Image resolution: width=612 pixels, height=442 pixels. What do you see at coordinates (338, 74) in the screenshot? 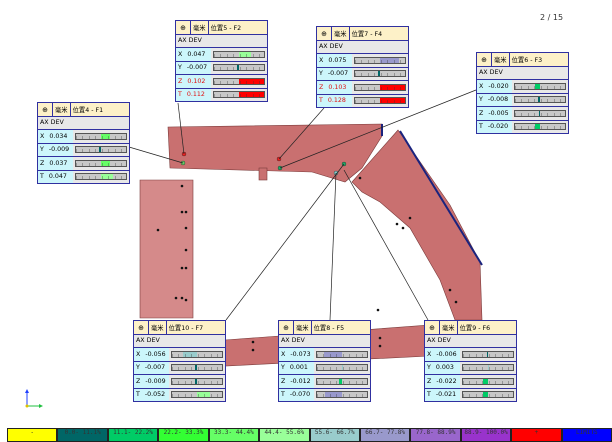
I see `deviation-value: -0.007` at bounding box center [338, 74].